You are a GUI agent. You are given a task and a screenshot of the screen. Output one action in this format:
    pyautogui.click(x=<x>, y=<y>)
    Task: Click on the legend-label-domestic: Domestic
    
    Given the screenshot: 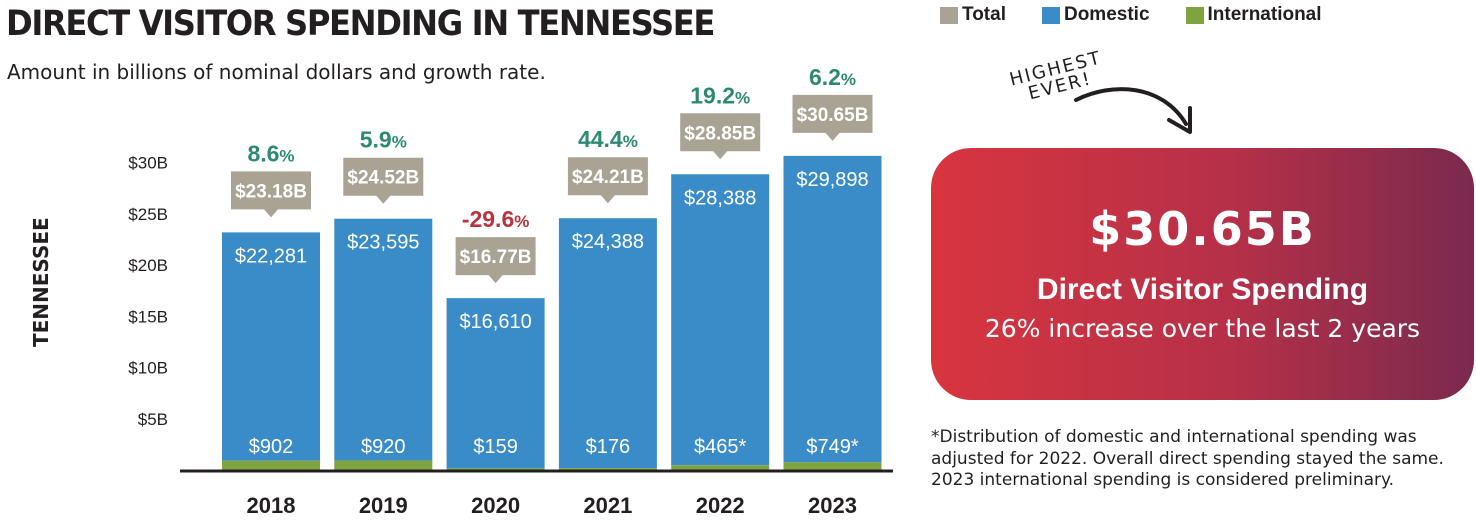 What is the action you would take?
    pyautogui.click(x=1106, y=14)
    